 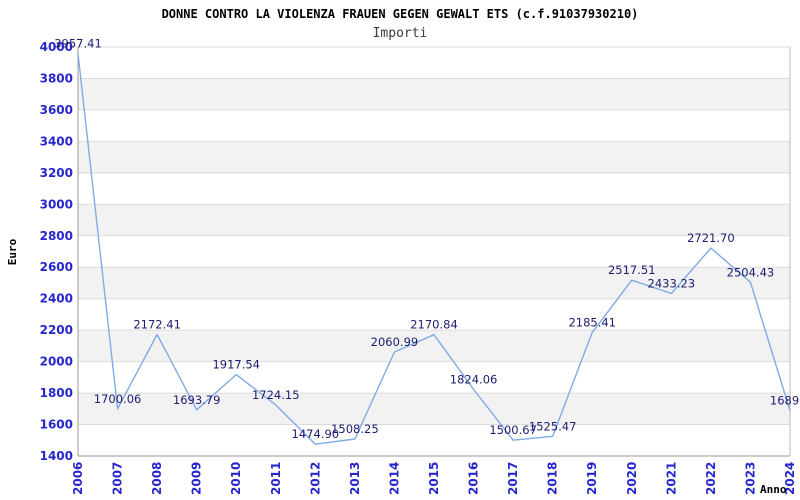 I want to click on y-tick-label: 2000, so click(x=56, y=362).